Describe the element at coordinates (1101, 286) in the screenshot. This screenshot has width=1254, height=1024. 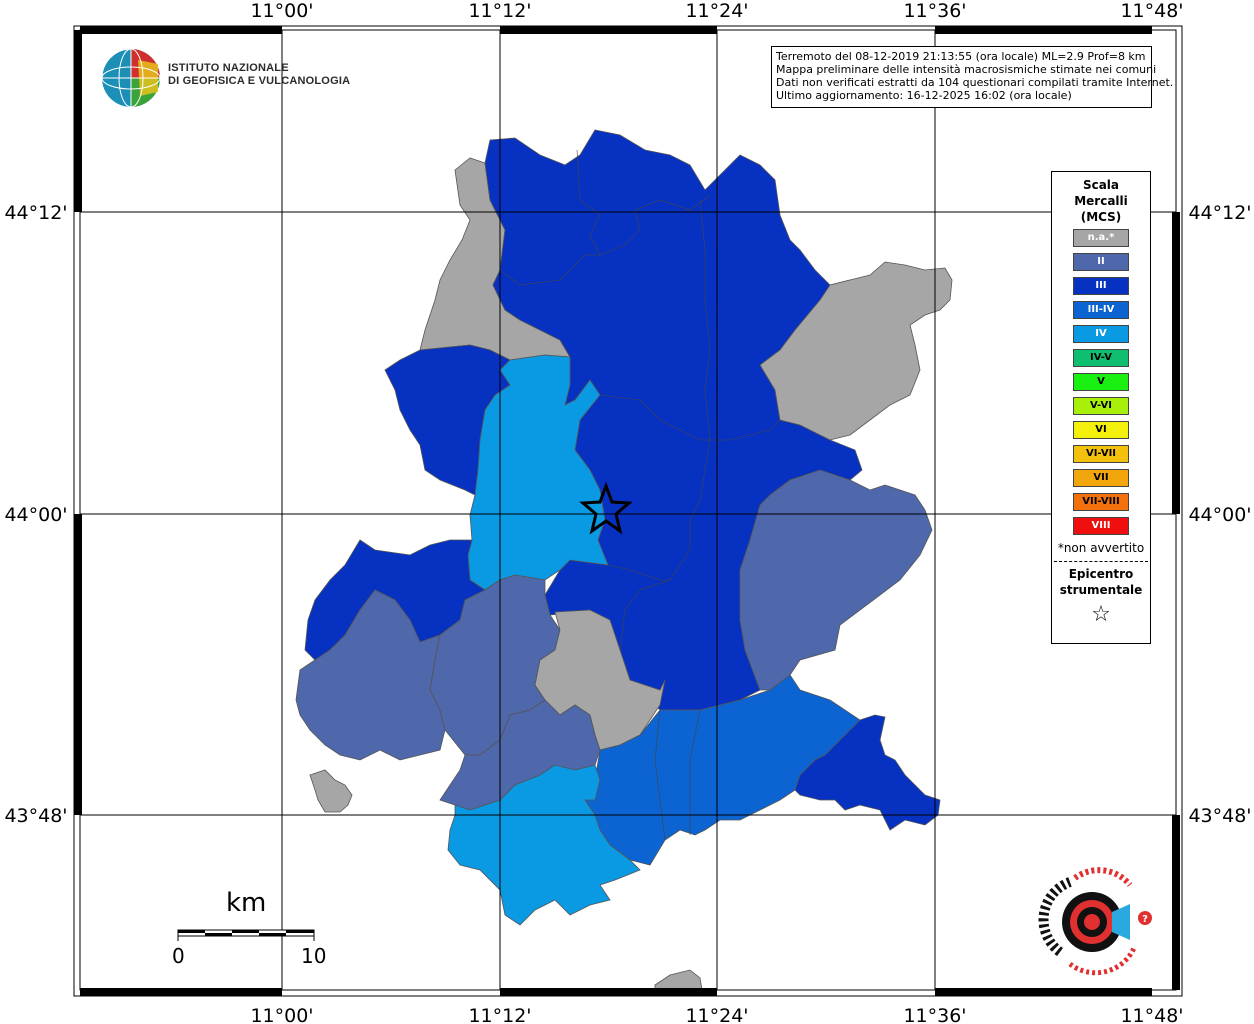
I see `legend-item: III` at that location.